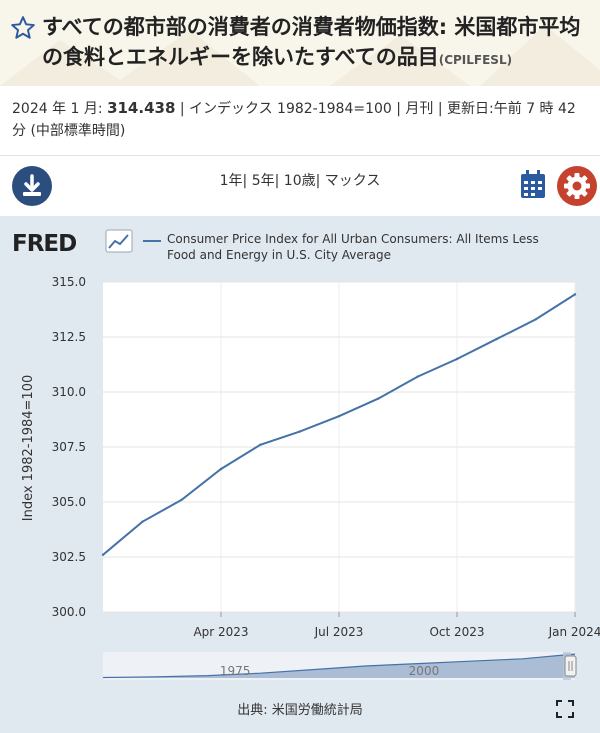 This screenshot has width=600, height=733. What do you see at coordinates (574, 632) in the screenshot?
I see `x-tick-label: Jan 2024` at bounding box center [574, 632].